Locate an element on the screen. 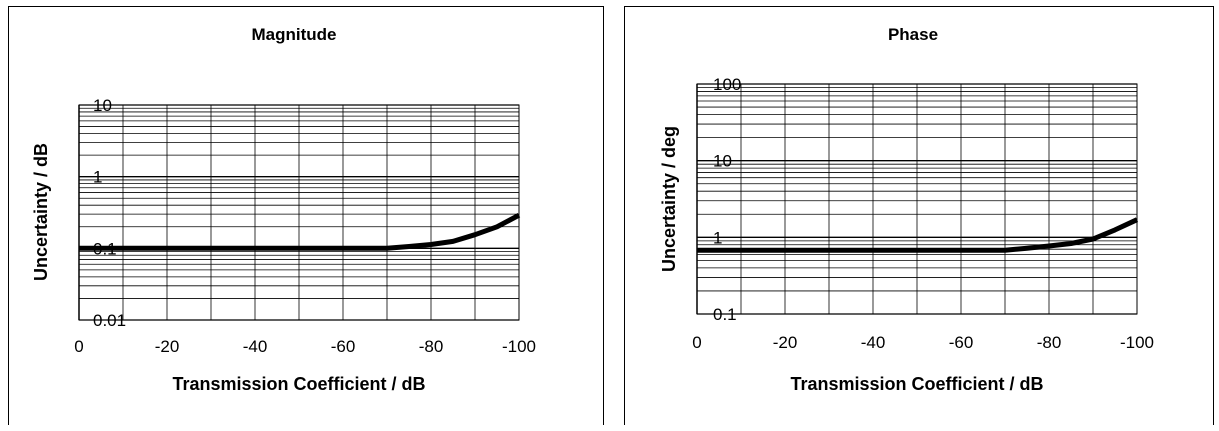 The image size is (1219, 431). y-axis-title: Uncertainty / dB is located at coordinates (41, 212).